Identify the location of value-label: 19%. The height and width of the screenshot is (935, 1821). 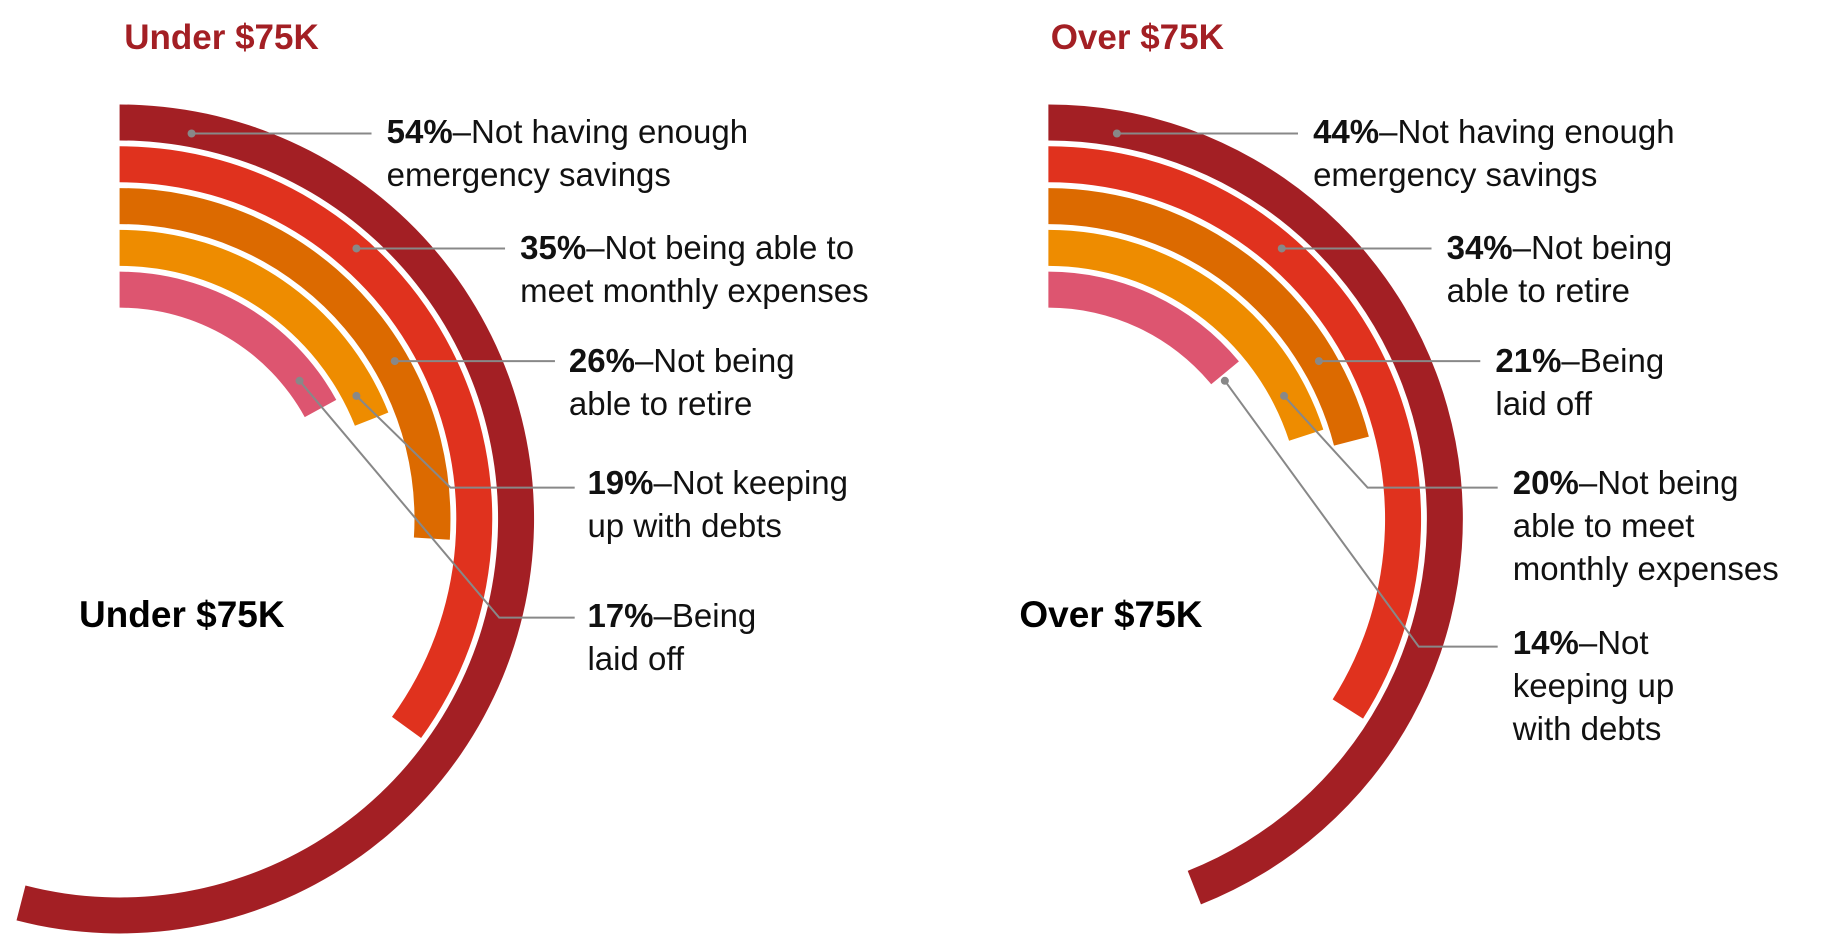
(620, 482).